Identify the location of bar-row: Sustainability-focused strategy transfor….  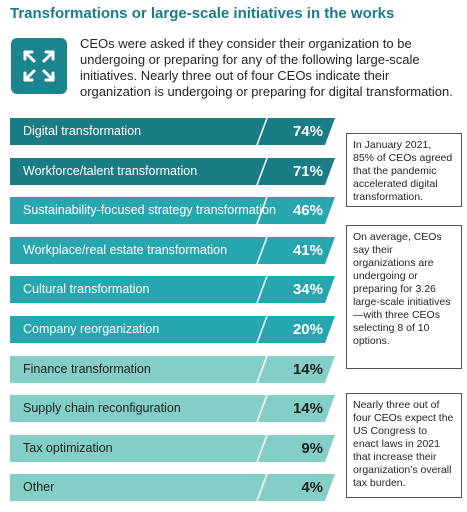
(172, 210).